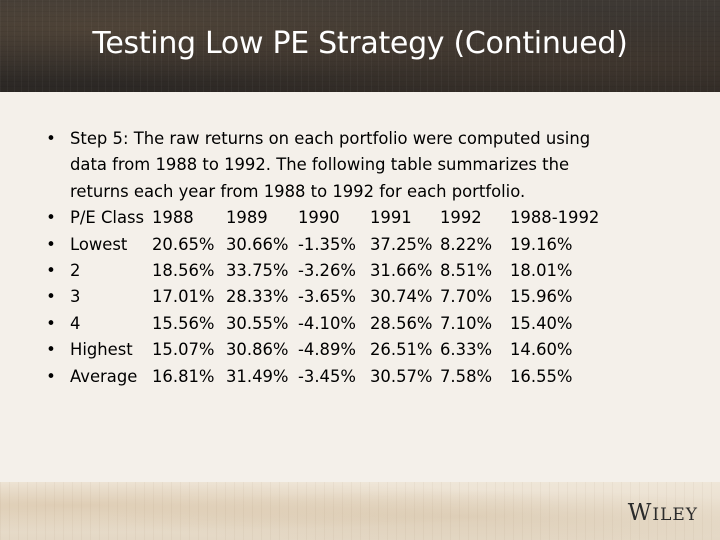  Describe the element at coordinates (461, 218) in the screenshot. I see `header-1992: 1992` at that location.